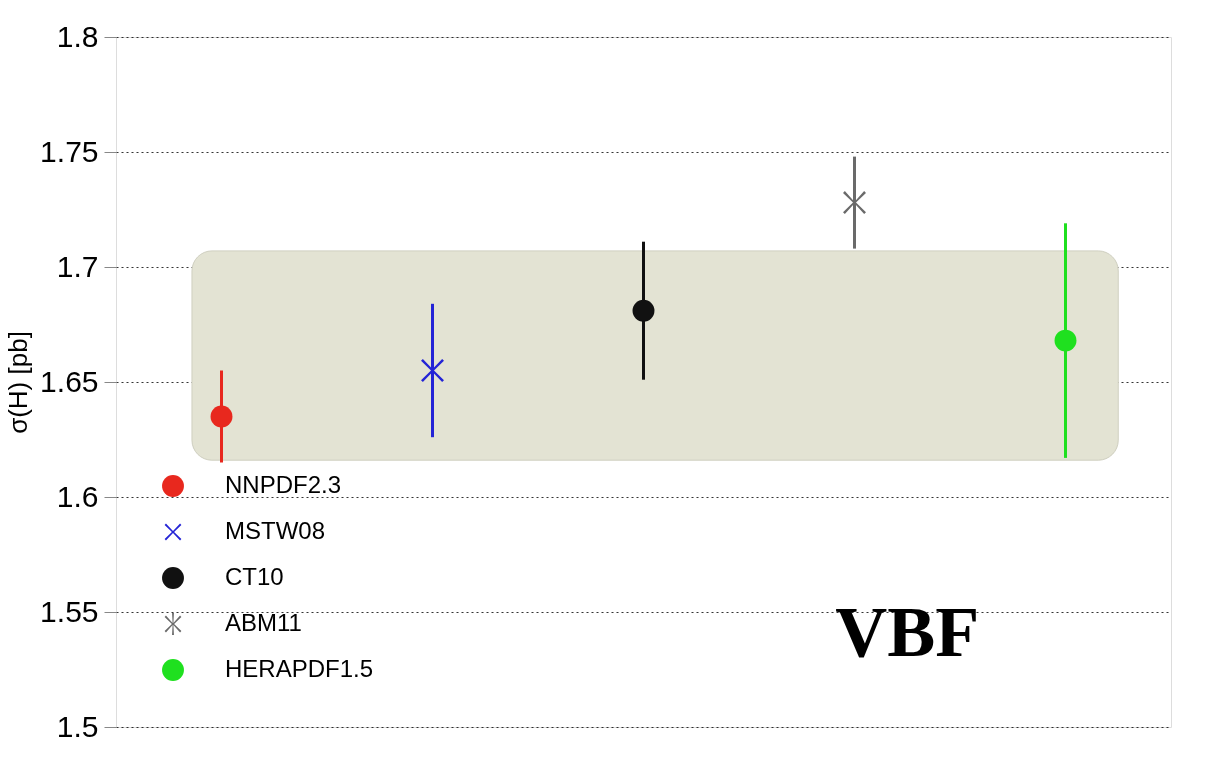  Describe the element at coordinates (69, 381) in the screenshot. I see `y-tick-label: 1.65` at that location.